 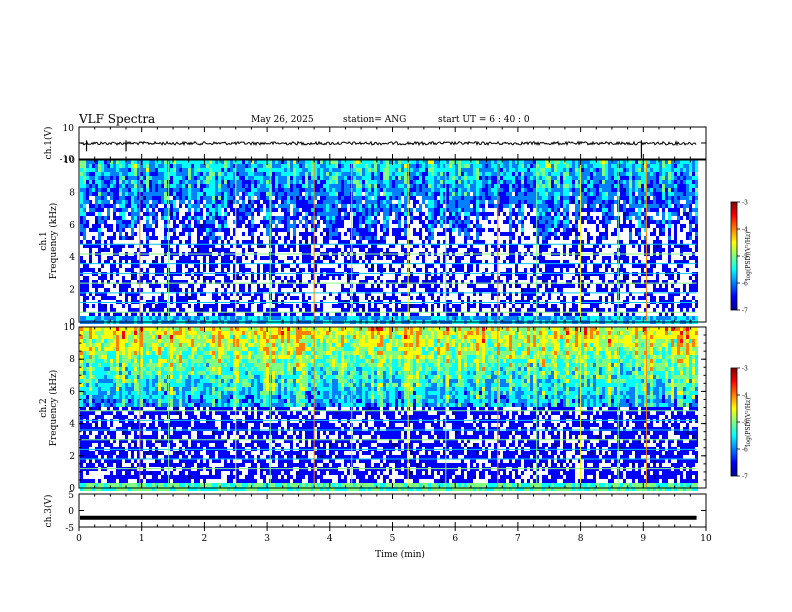 I want to click on y-tick-label: 0, so click(x=72, y=323).